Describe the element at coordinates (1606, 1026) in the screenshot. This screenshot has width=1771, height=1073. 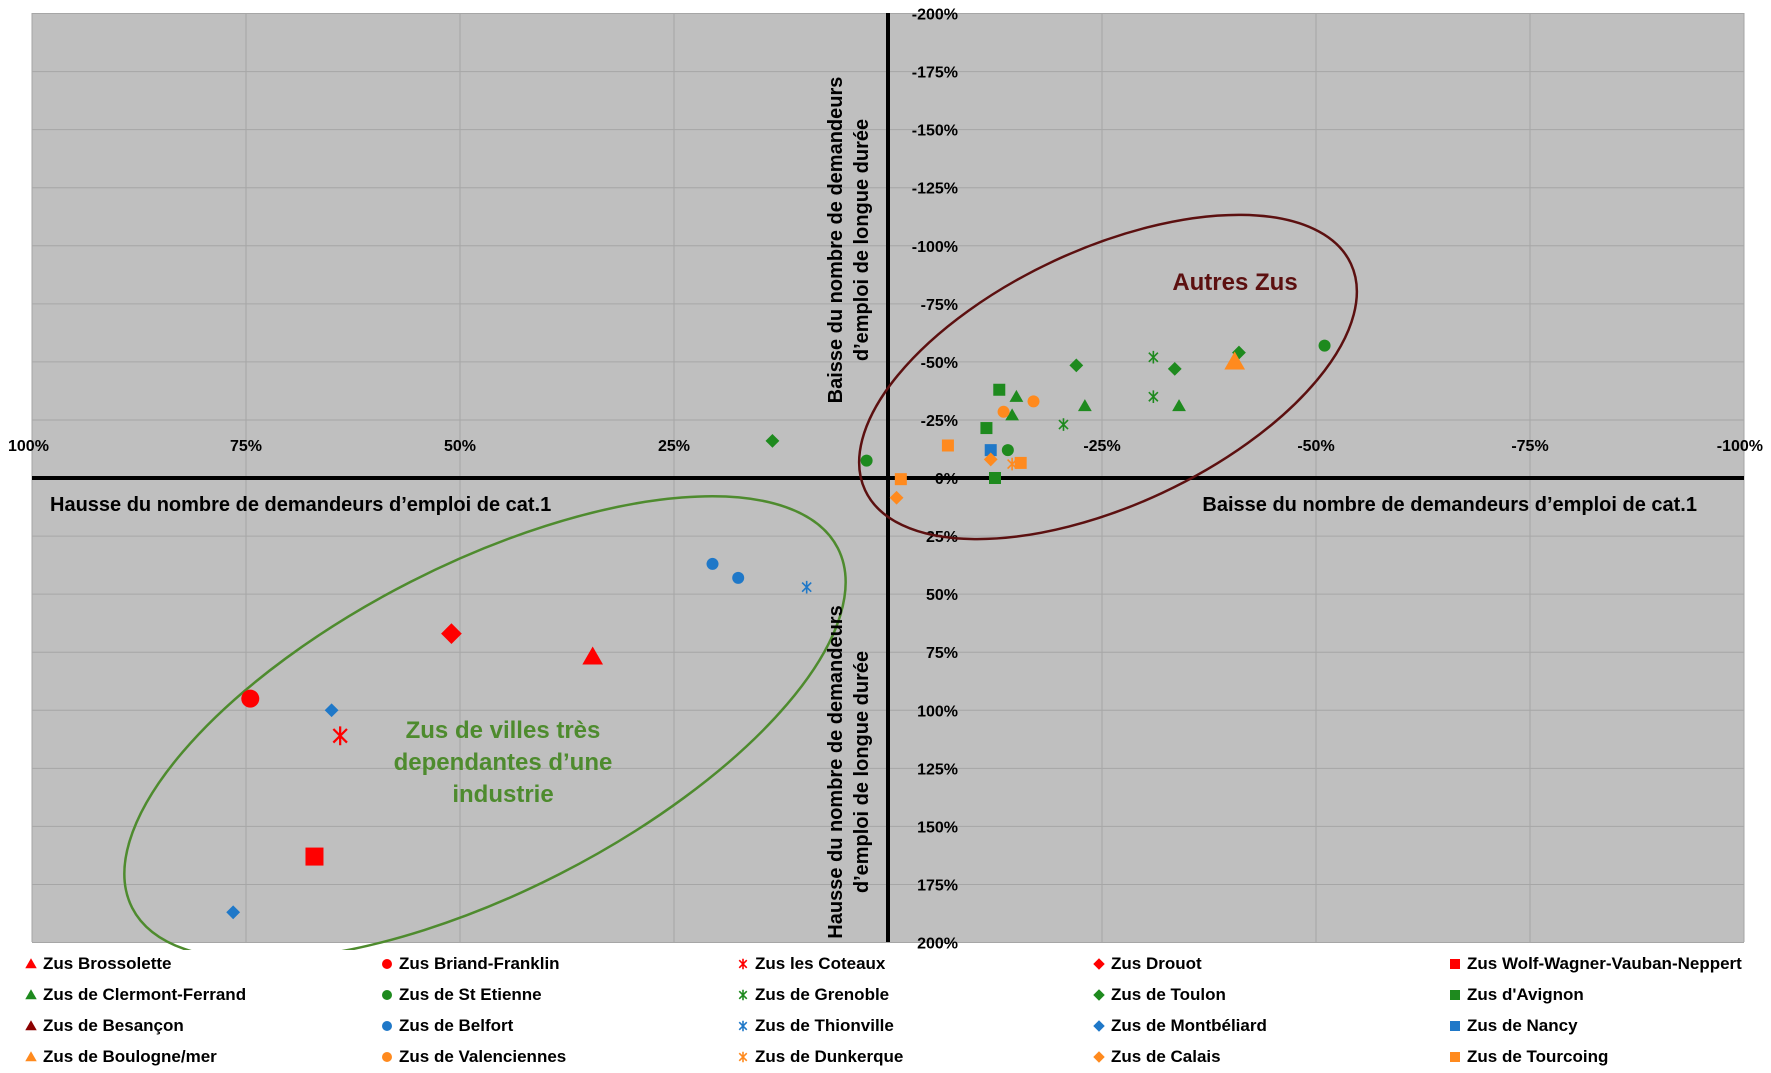
I see `legend-item: Zus de Nancy` at that location.